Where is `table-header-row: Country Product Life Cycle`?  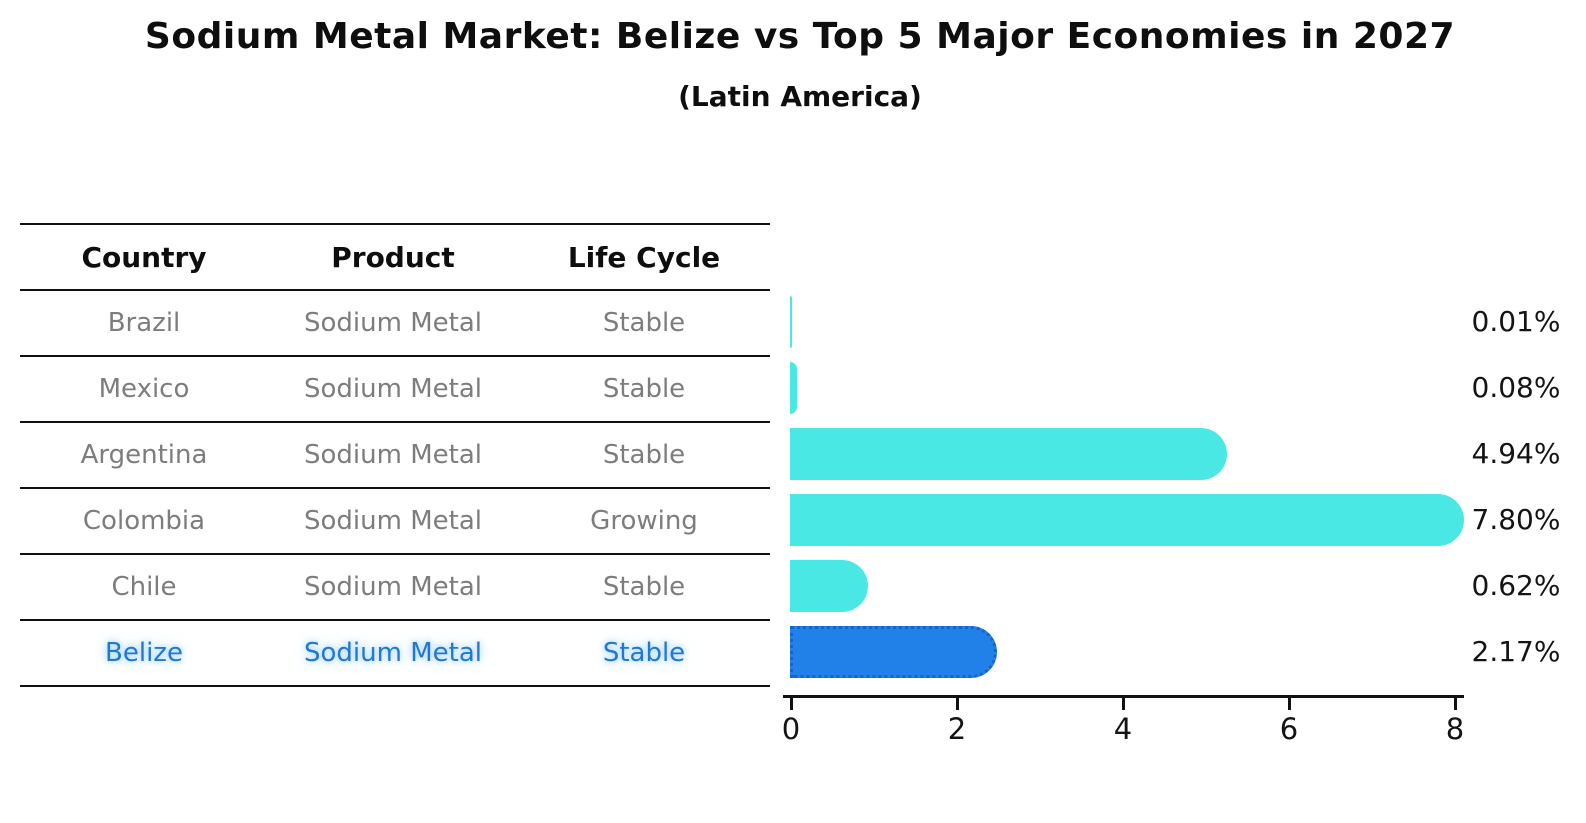 table-header-row: Country Product Life Cycle is located at coordinates (395, 256).